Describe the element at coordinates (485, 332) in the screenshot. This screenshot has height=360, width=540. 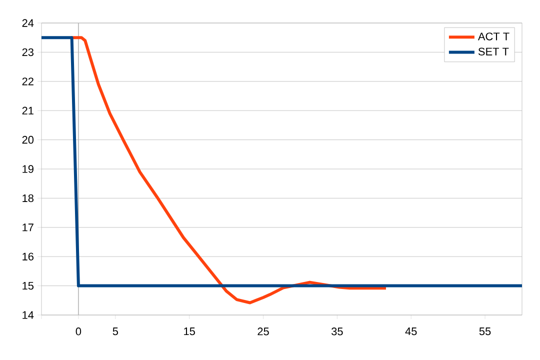
I see `x-tick-label: 55` at that location.